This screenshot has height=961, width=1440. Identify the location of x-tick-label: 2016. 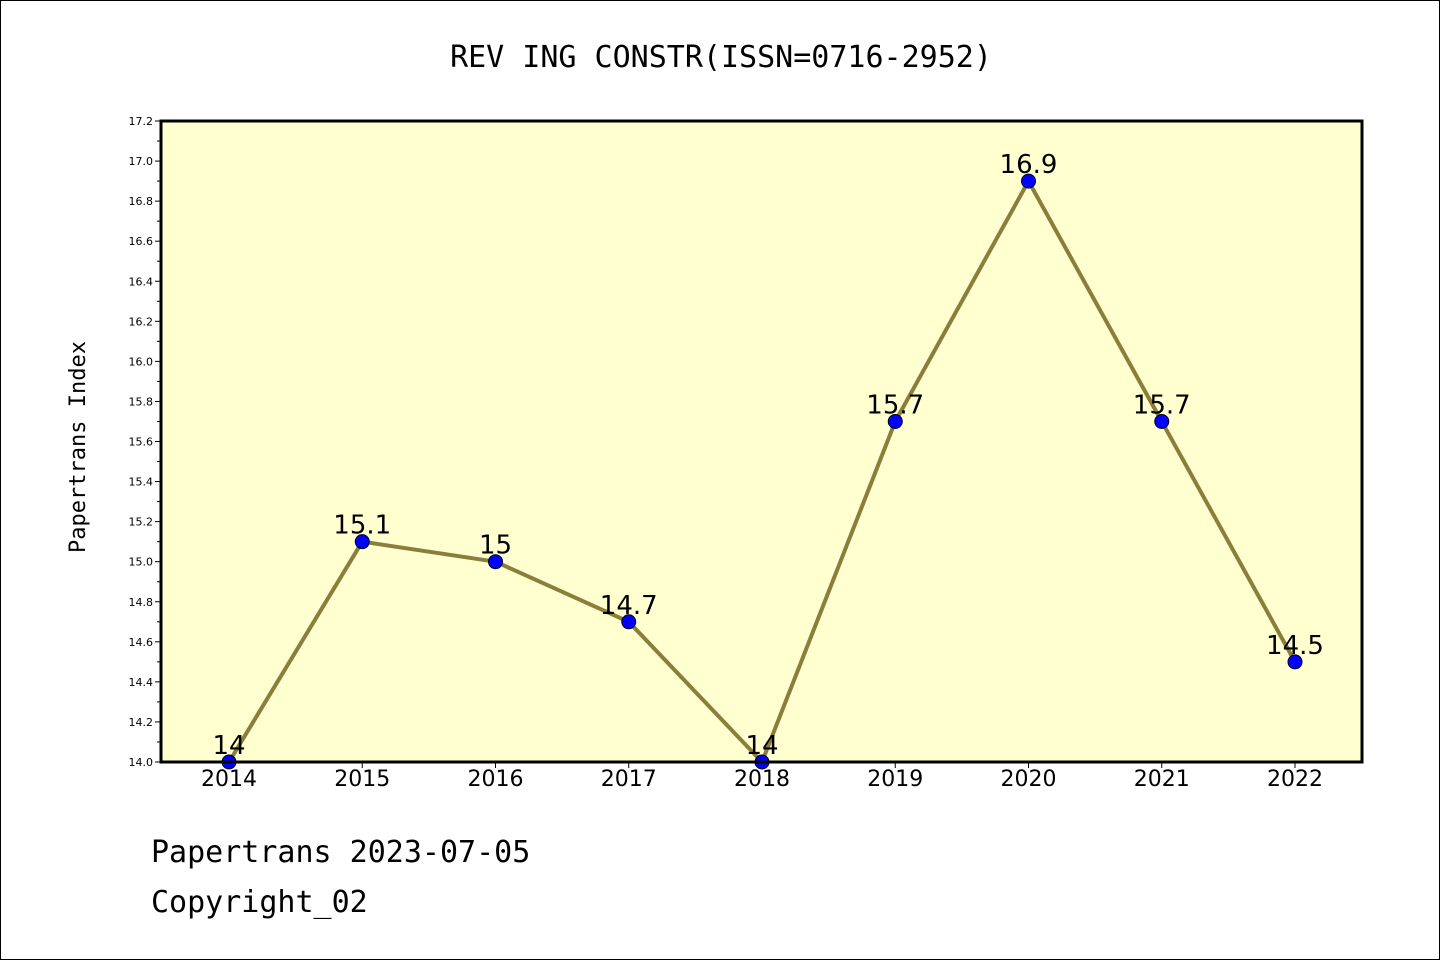
(496, 779).